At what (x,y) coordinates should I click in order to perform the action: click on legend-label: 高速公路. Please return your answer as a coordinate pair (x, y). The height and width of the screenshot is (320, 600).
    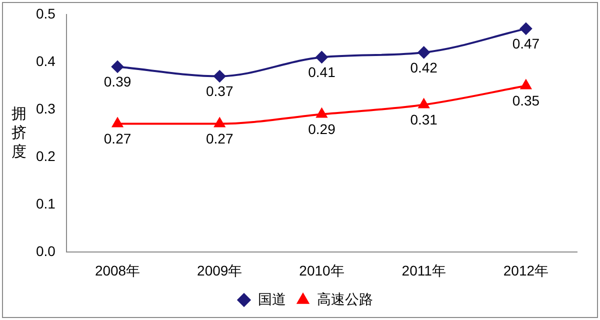
    Looking at the image, I should click on (345, 298).